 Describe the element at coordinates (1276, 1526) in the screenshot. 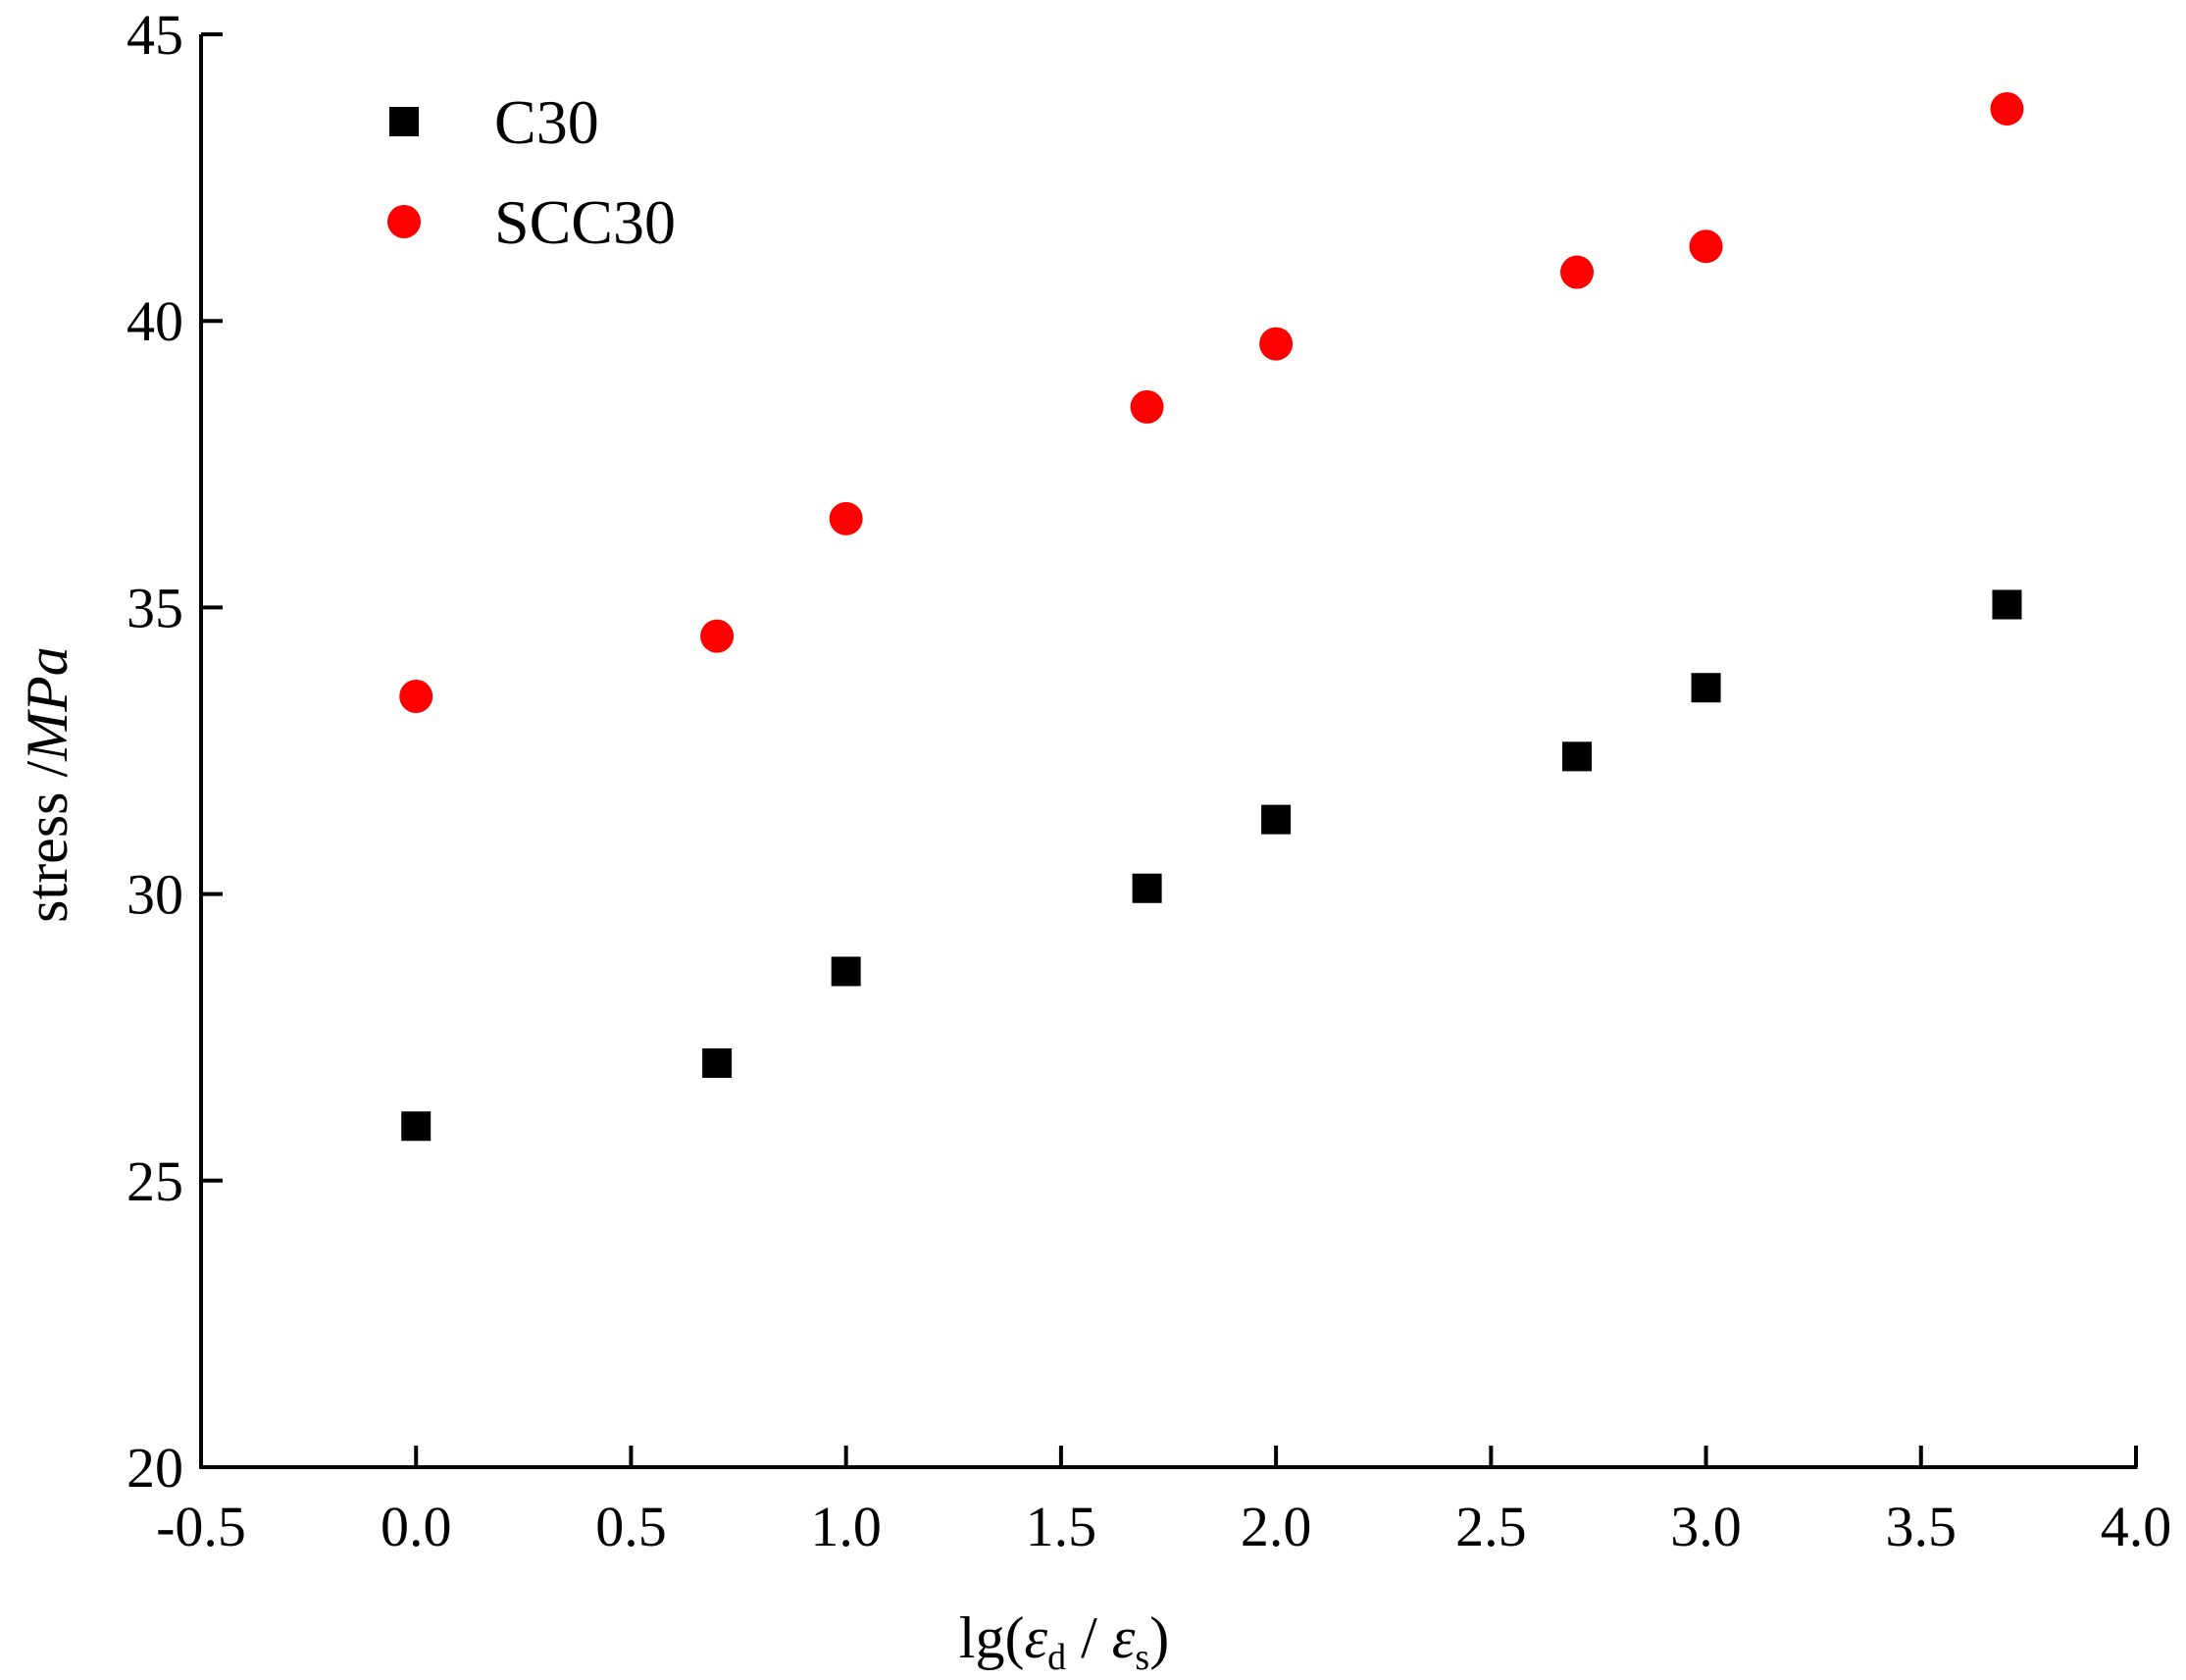

I see `x-tick-label: 2.0` at that location.